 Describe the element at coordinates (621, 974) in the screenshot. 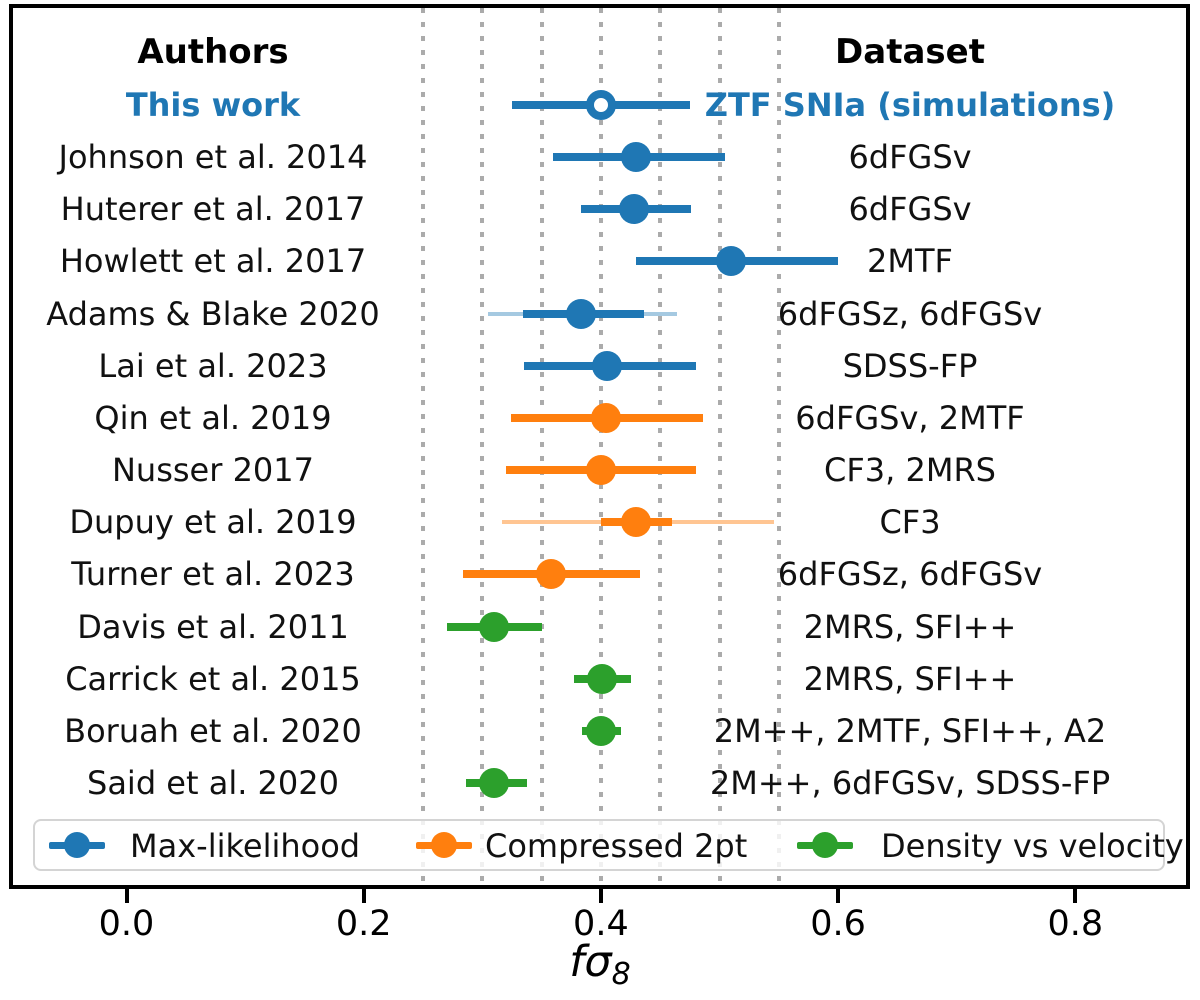

I see `x-axis-label-subscript: 8` at that location.